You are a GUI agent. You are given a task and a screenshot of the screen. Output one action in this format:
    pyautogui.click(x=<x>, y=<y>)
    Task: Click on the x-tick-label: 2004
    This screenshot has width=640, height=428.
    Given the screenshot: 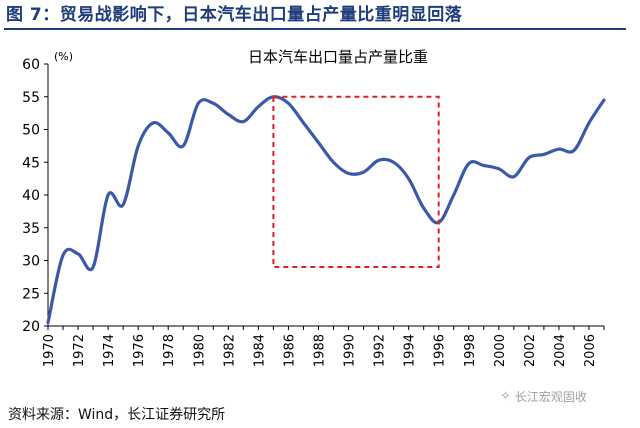 What is the action you would take?
    pyautogui.click(x=560, y=350)
    